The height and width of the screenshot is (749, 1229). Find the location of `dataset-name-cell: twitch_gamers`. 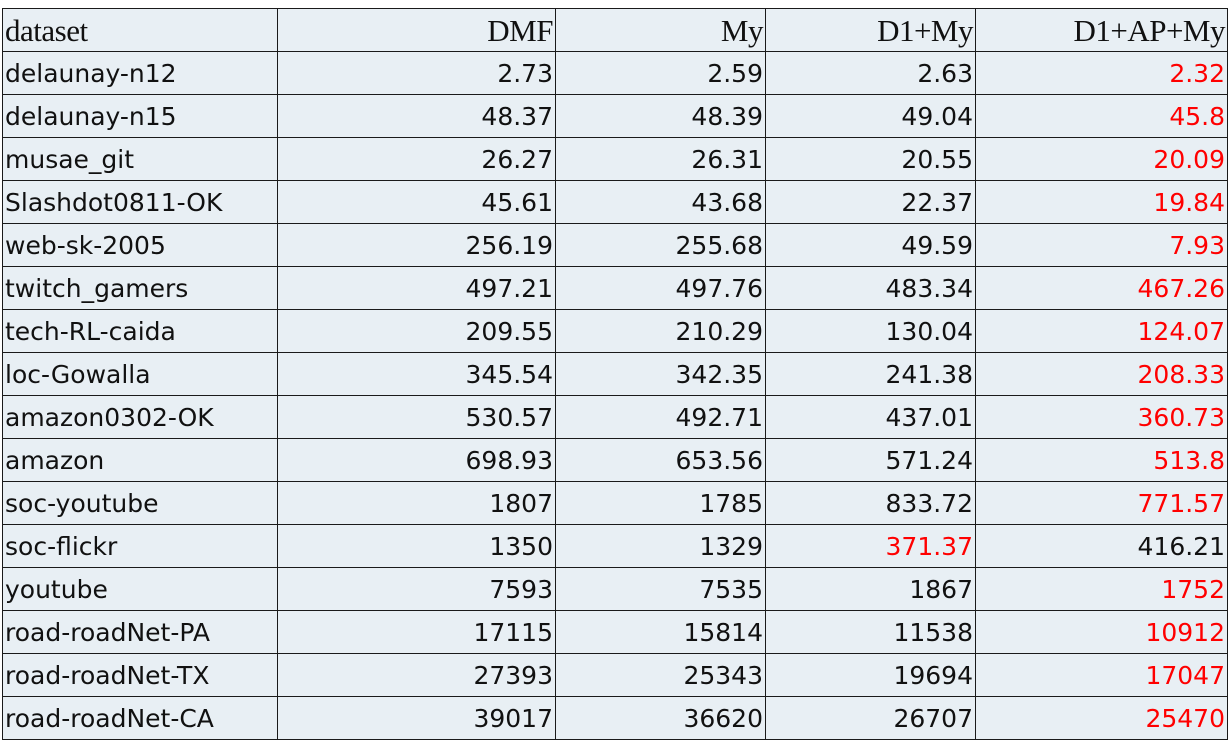

dataset-name-cell: twitch_gamers is located at coordinates (140, 288).